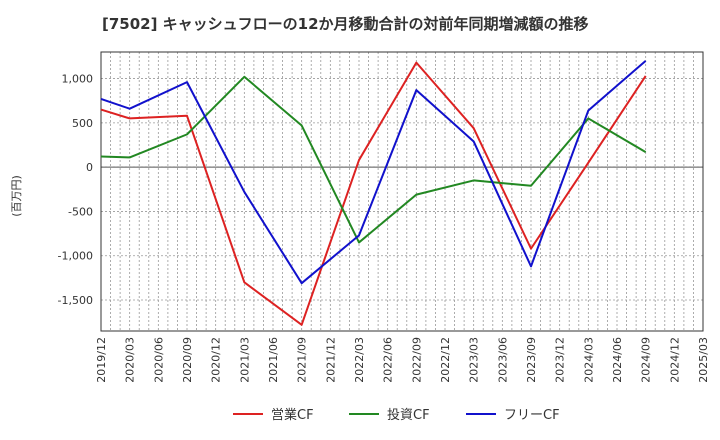 The image size is (720, 440). What do you see at coordinates (474, 360) in the screenshot?
I see `x-tick-label: 2023/03` at bounding box center [474, 360].